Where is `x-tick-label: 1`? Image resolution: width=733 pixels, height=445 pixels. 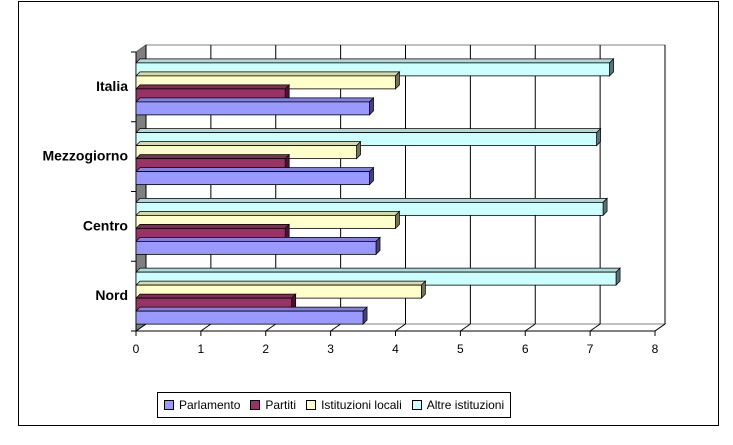 x-tick-label: 1 is located at coordinates (201, 349).